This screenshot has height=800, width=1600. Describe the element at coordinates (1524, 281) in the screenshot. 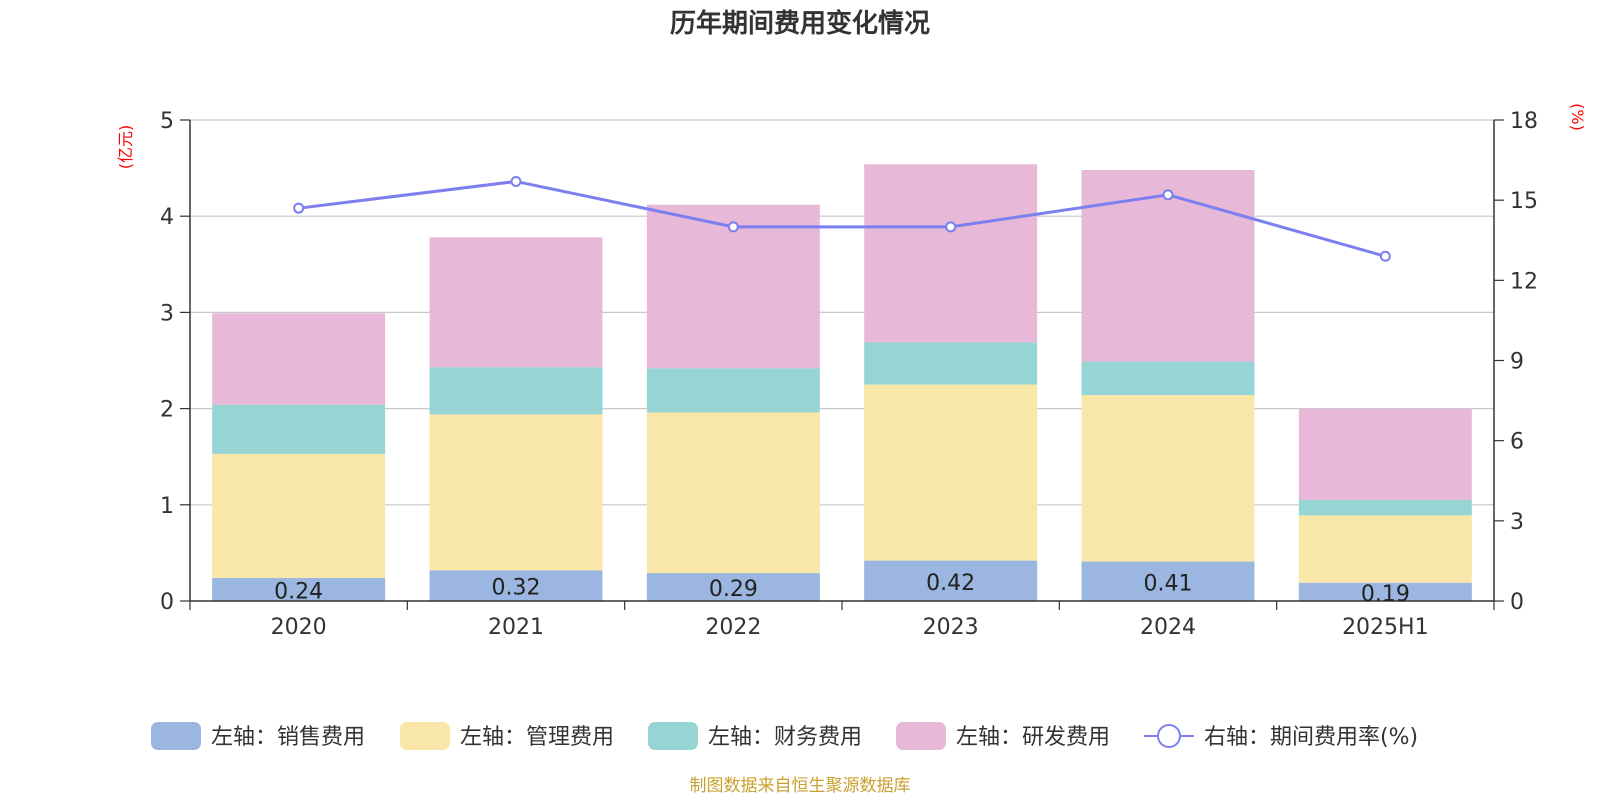

I see `right-tick-label: 12` at that location.